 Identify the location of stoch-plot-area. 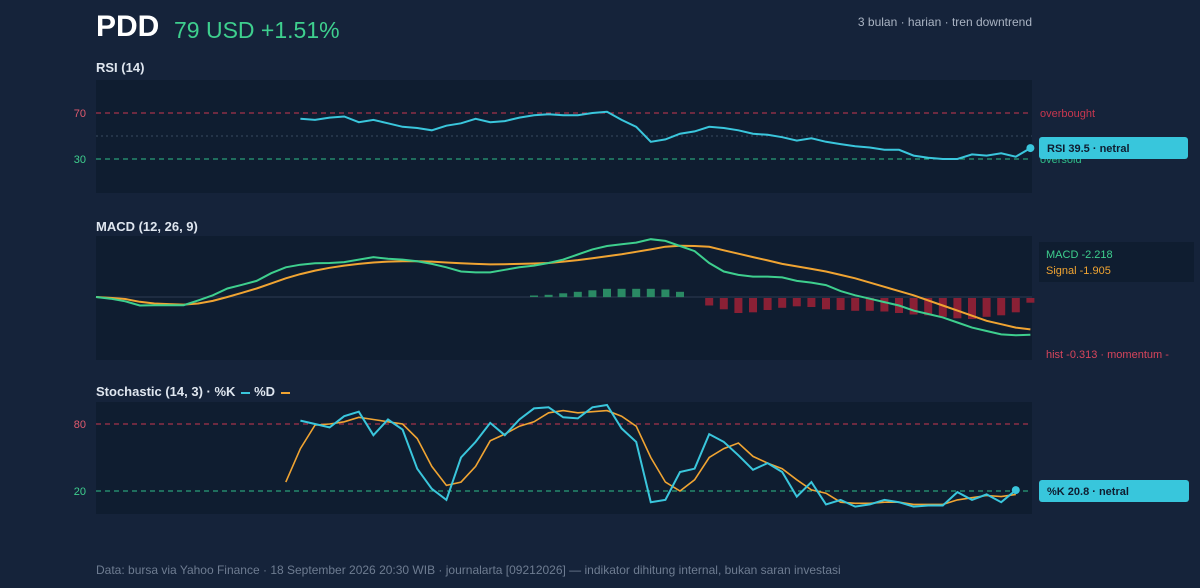
(564, 458).